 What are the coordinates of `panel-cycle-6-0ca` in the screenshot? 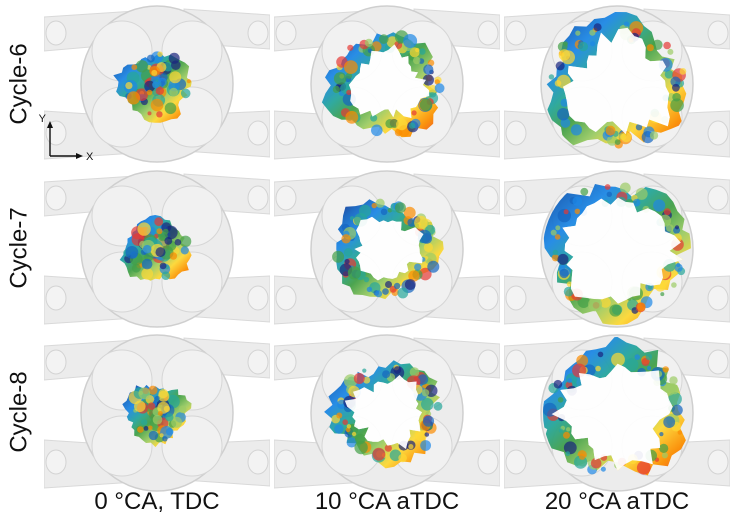 It's located at (157, 84).